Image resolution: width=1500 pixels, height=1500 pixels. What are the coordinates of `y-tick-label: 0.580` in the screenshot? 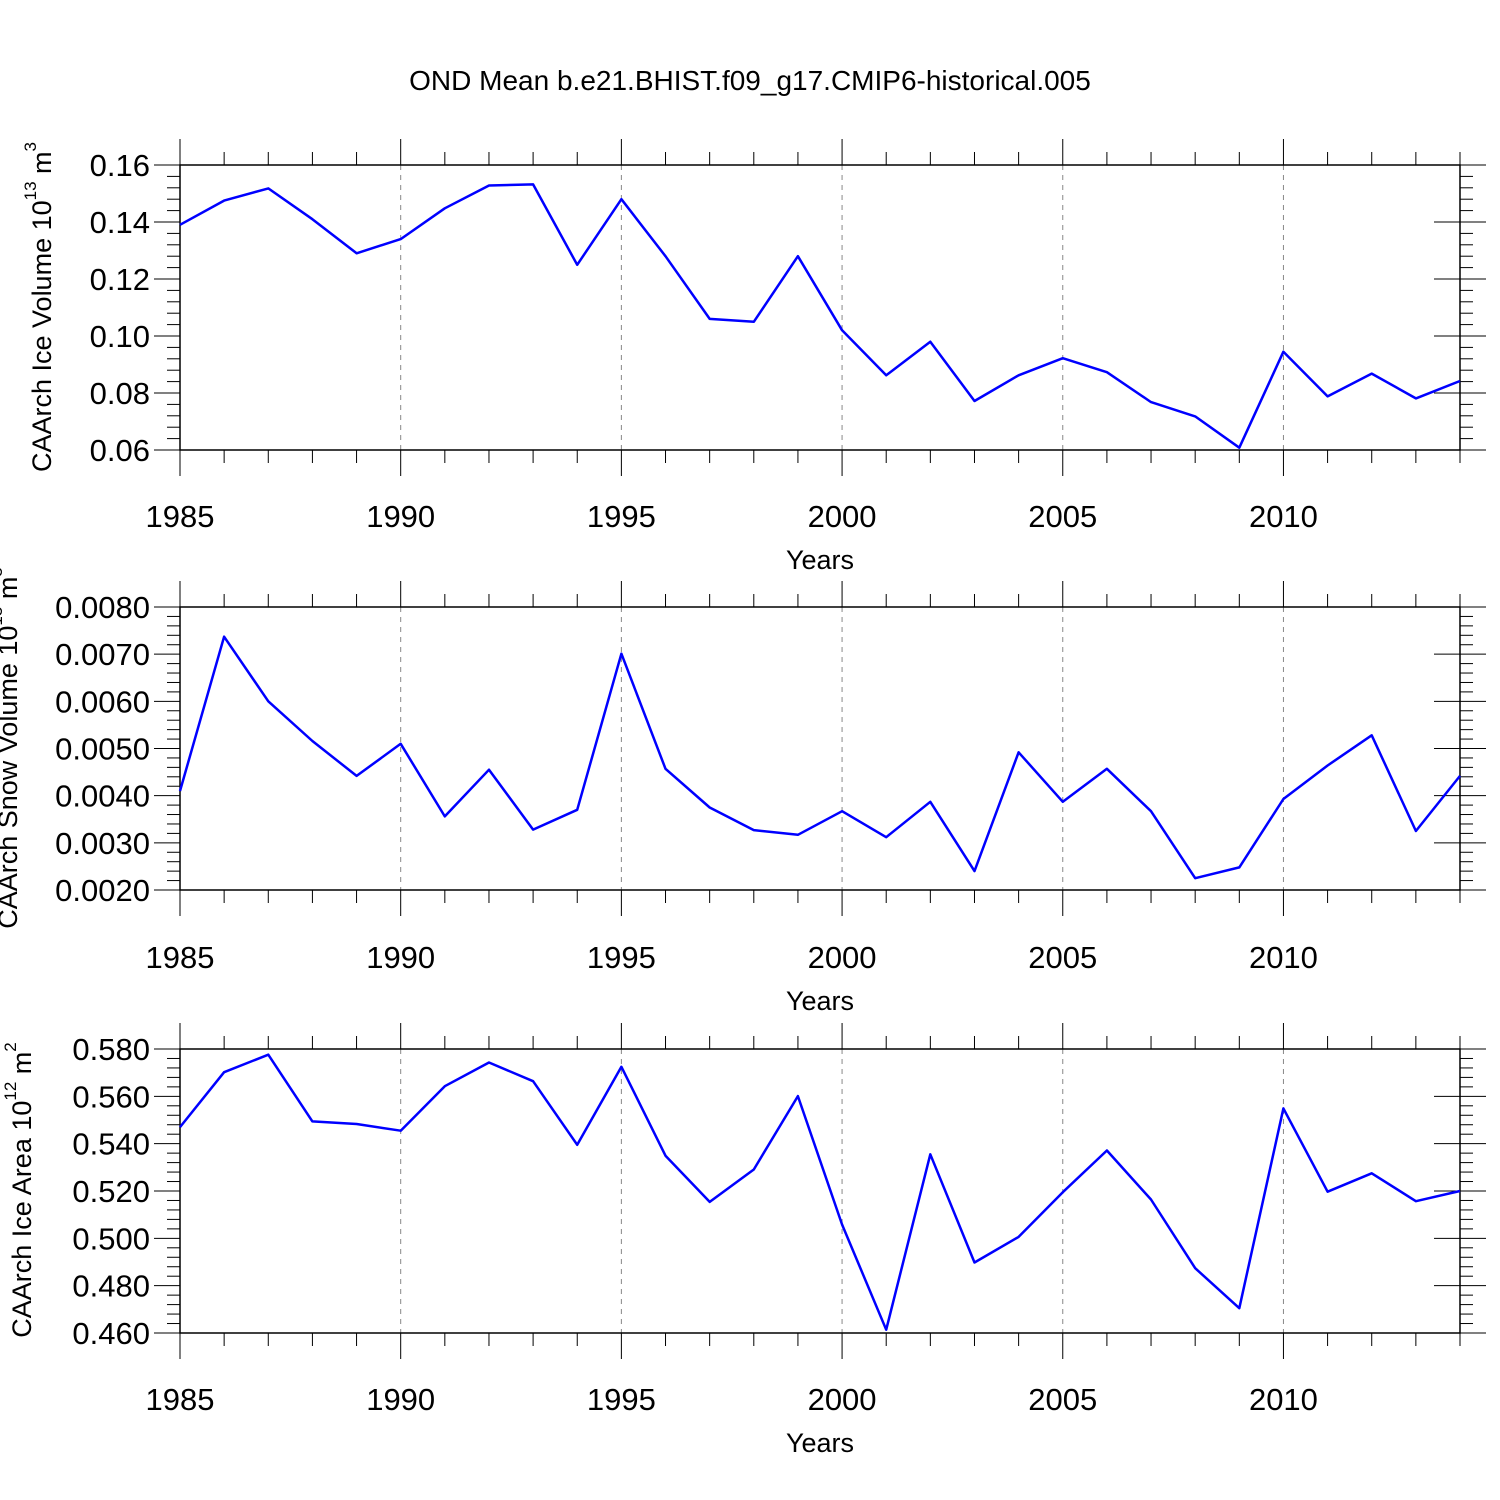 It's located at (111, 1049).